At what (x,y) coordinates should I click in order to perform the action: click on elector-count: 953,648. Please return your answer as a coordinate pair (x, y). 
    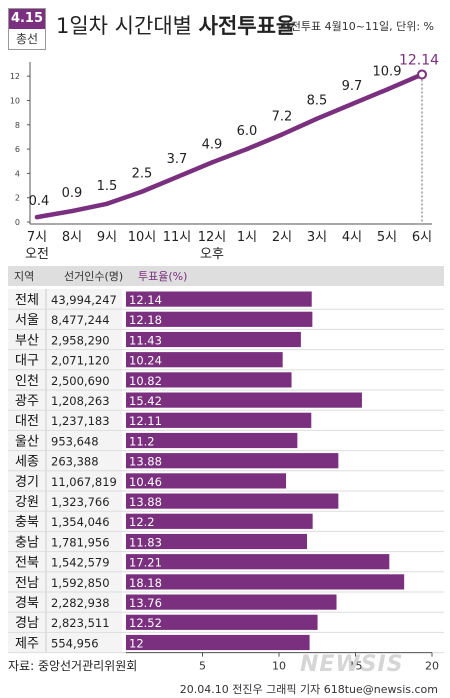
    Looking at the image, I should click on (75, 441).